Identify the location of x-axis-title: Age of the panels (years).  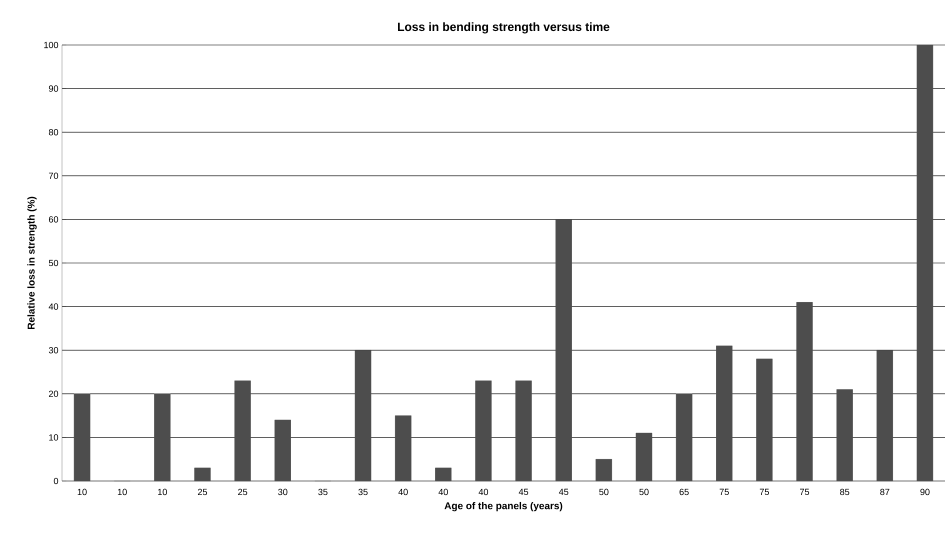
(503, 507).